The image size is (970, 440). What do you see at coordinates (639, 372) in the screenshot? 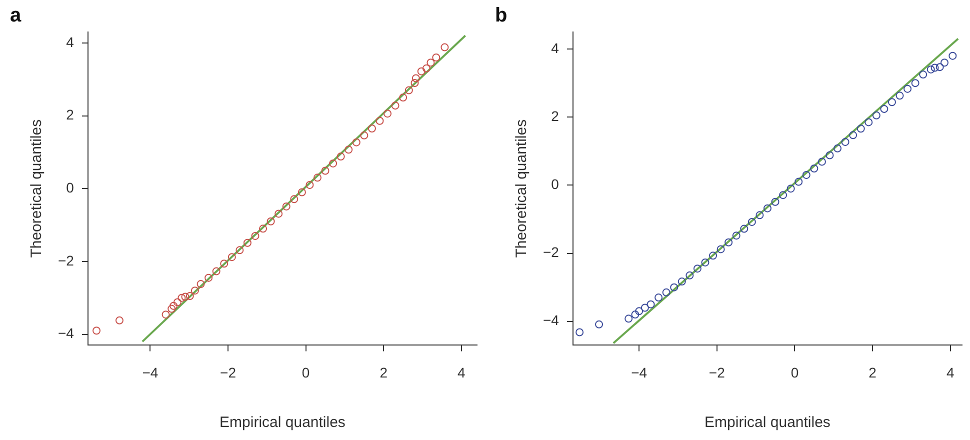
I see `x-tick-label: −4` at bounding box center [639, 372].